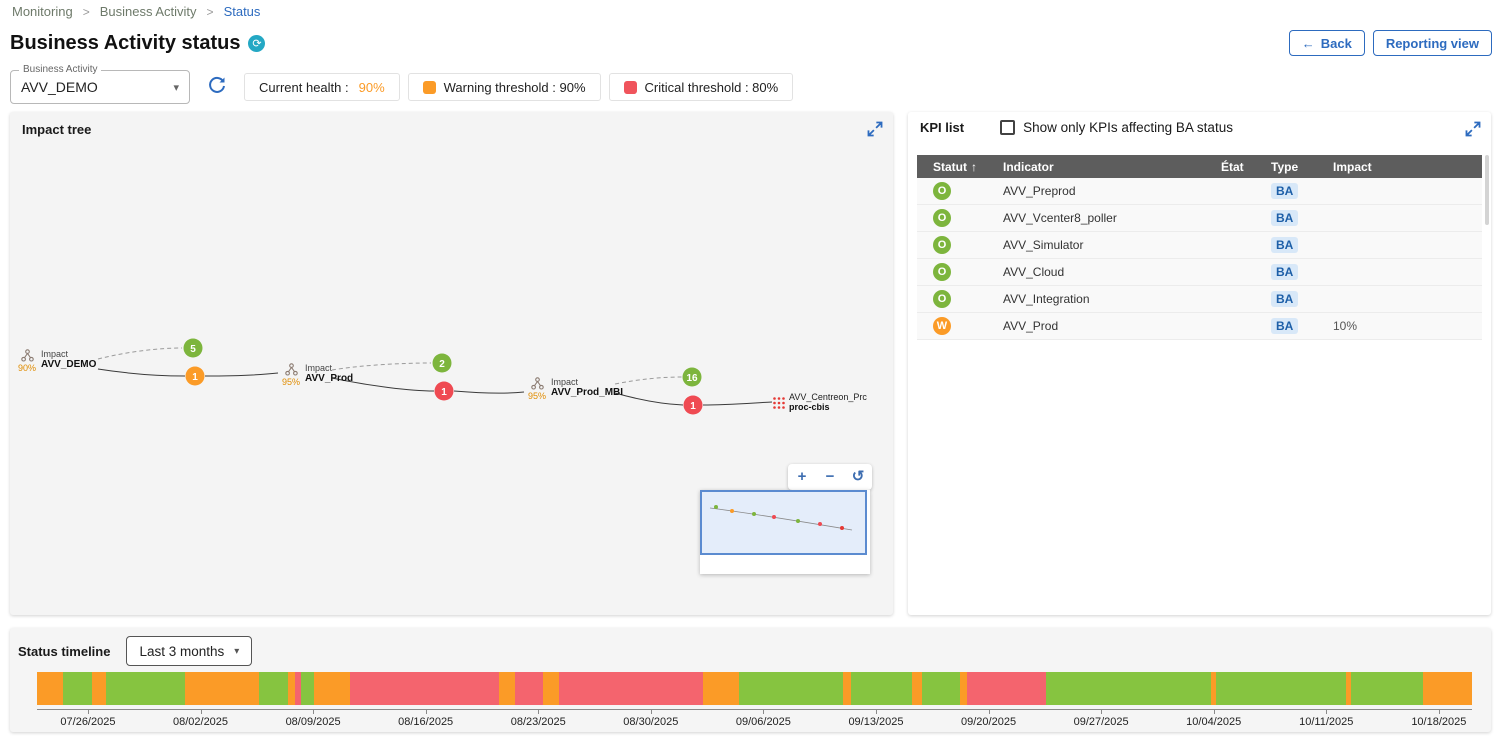 Image resolution: width=1500 pixels, height=740 pixels. I want to click on column-header-type: Type, so click(1285, 166).